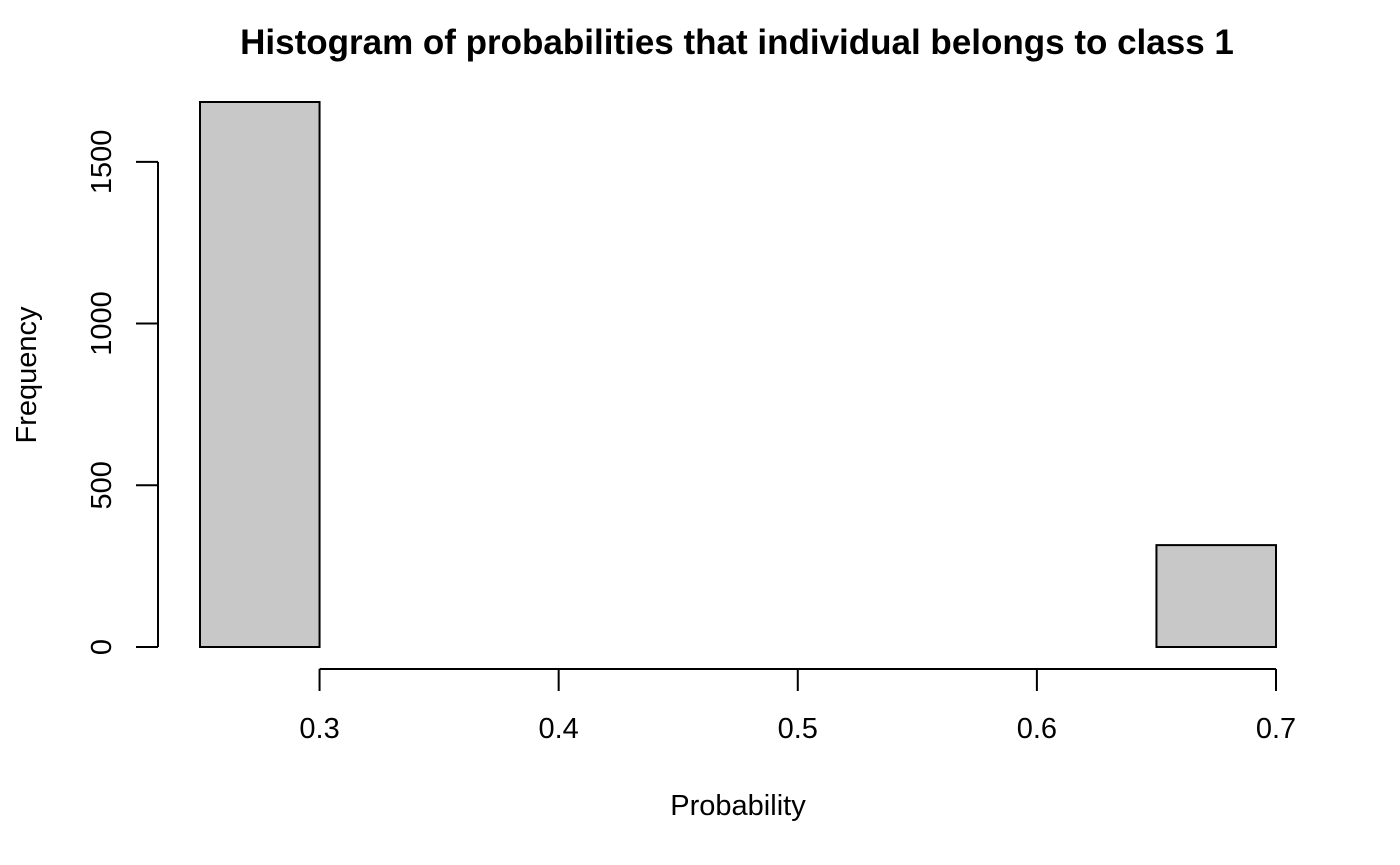 The height and width of the screenshot is (865, 1400). Describe the element at coordinates (319, 729) in the screenshot. I see `x-tick-label: 0.3` at that location.